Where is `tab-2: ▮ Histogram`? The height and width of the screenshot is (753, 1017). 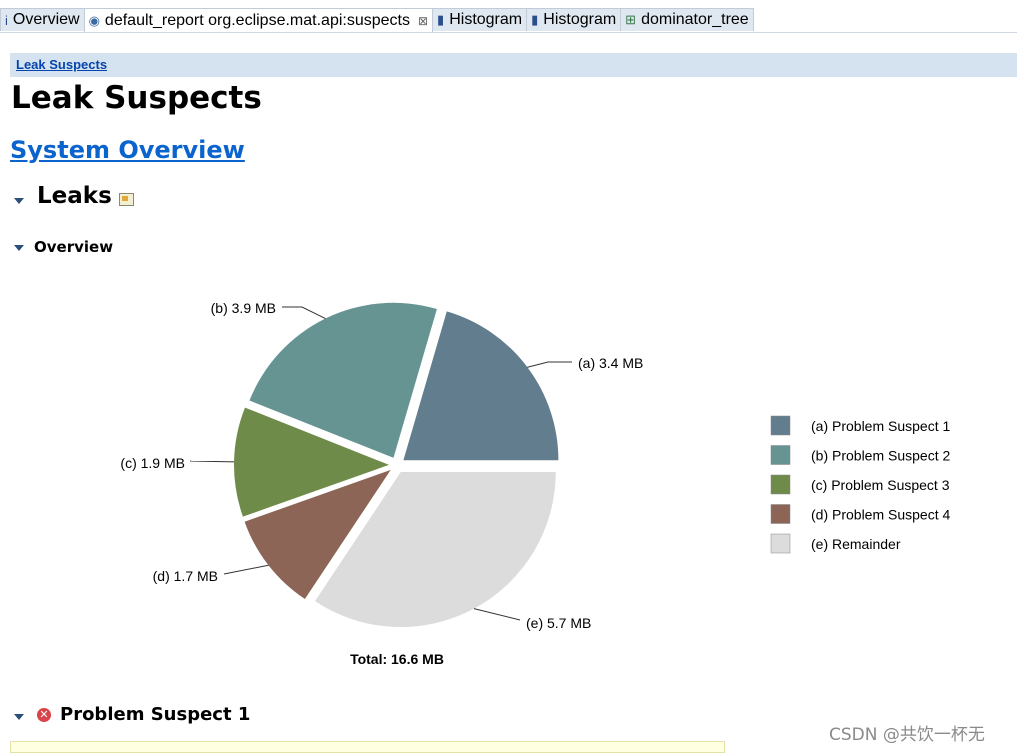 tab-2: ▮ Histogram is located at coordinates (480, 19).